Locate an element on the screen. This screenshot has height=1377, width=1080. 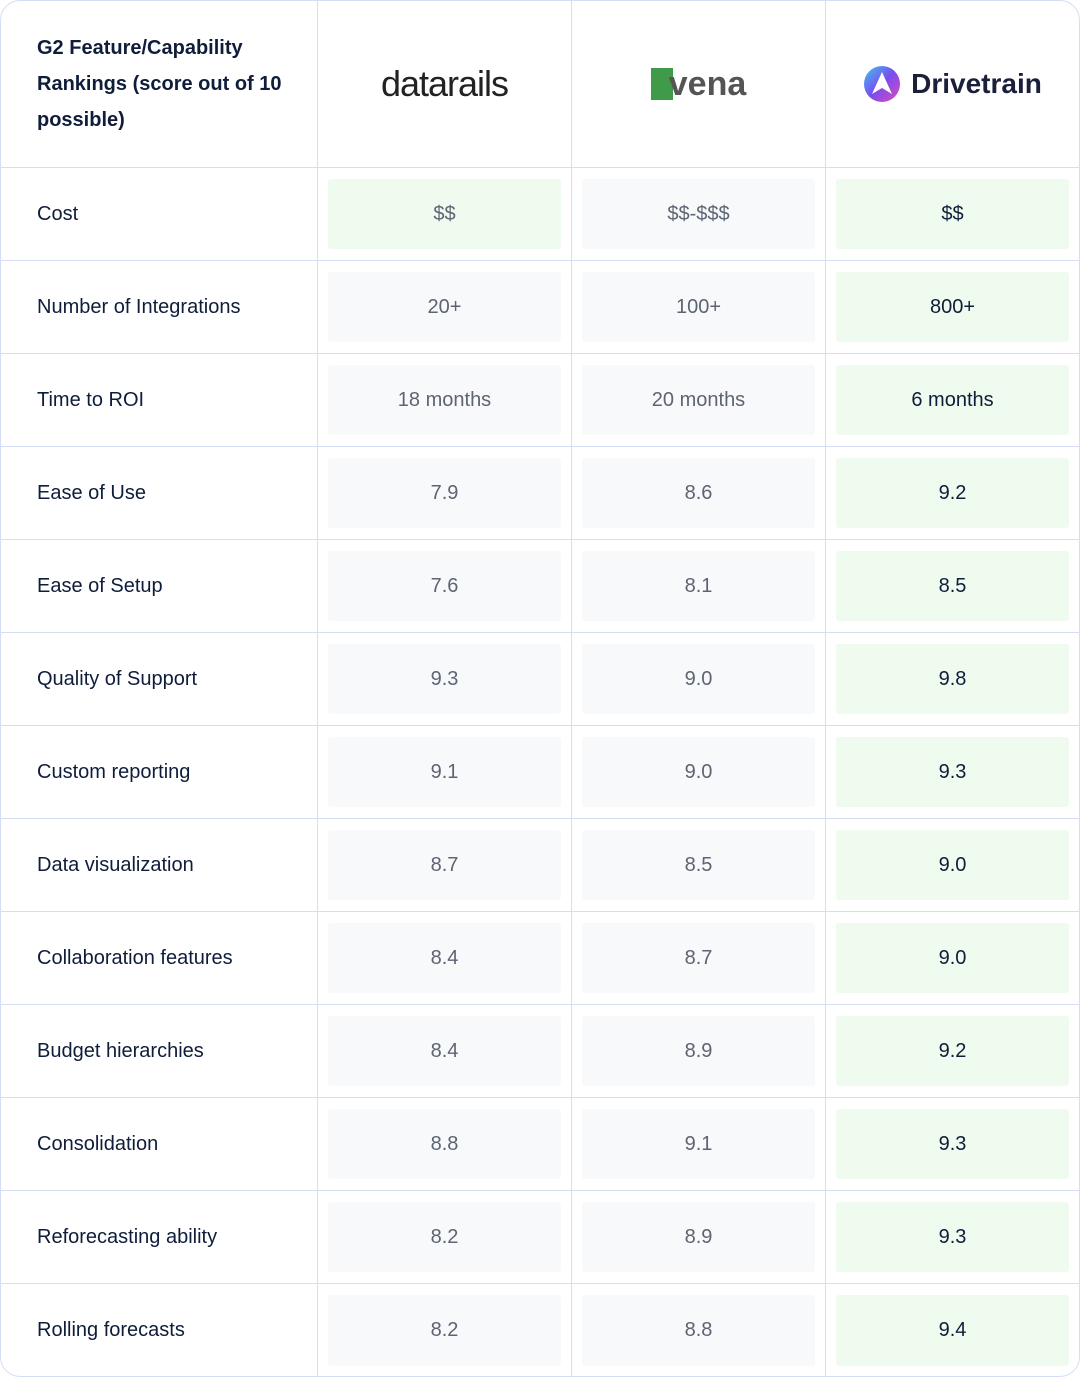
row-label: Collaboration features is located at coordinates (135, 957).